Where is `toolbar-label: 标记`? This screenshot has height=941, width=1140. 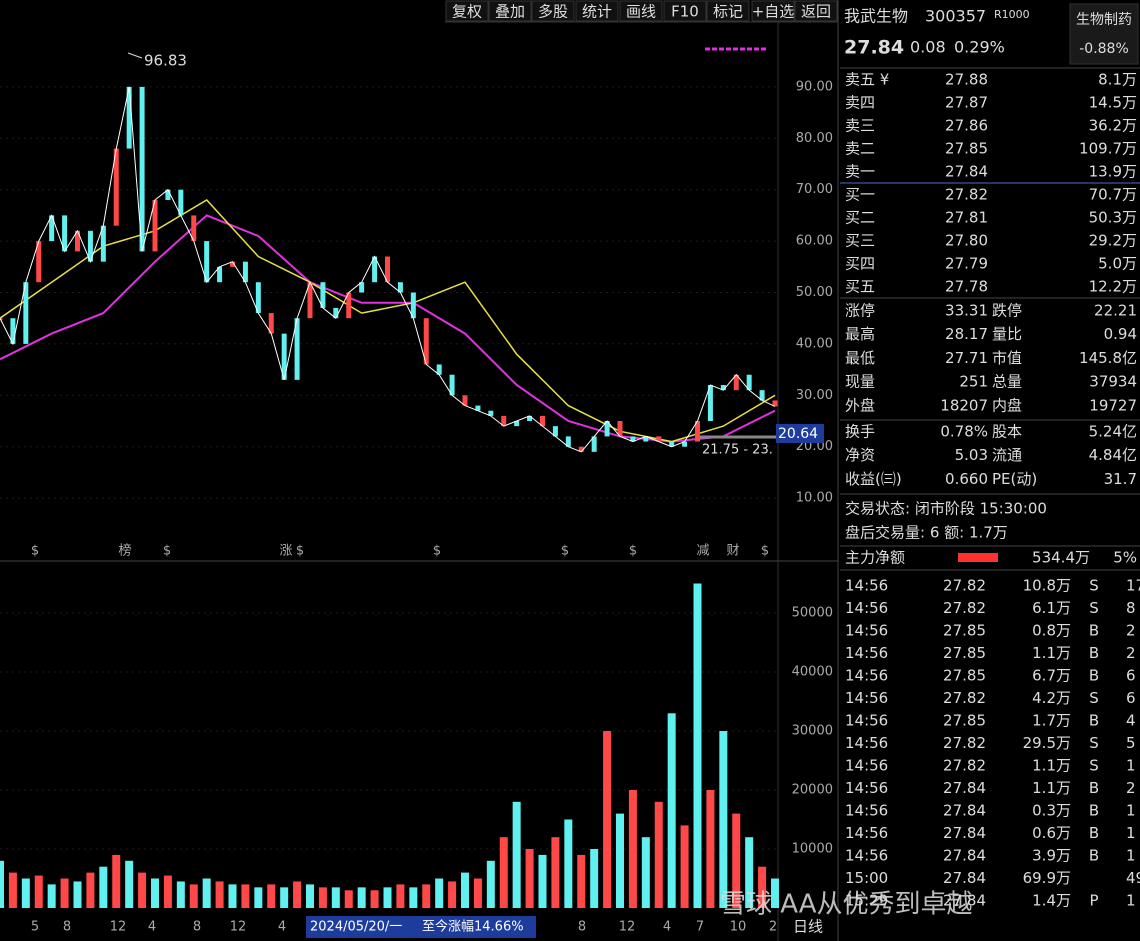 toolbar-label: 标记 is located at coordinates (728, 12).